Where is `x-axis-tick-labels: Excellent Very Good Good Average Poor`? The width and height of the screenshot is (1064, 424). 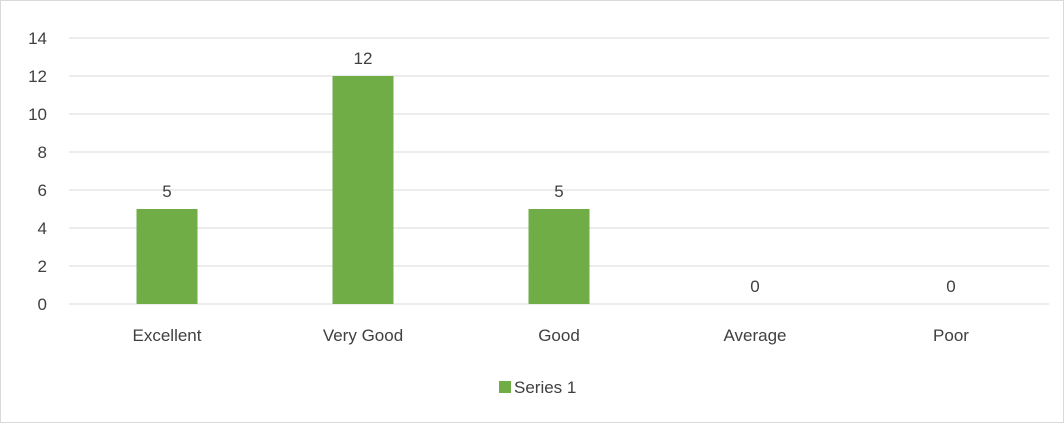
x-axis-tick-labels: Excellent Very Good Good Average Poor is located at coordinates (551, 335).